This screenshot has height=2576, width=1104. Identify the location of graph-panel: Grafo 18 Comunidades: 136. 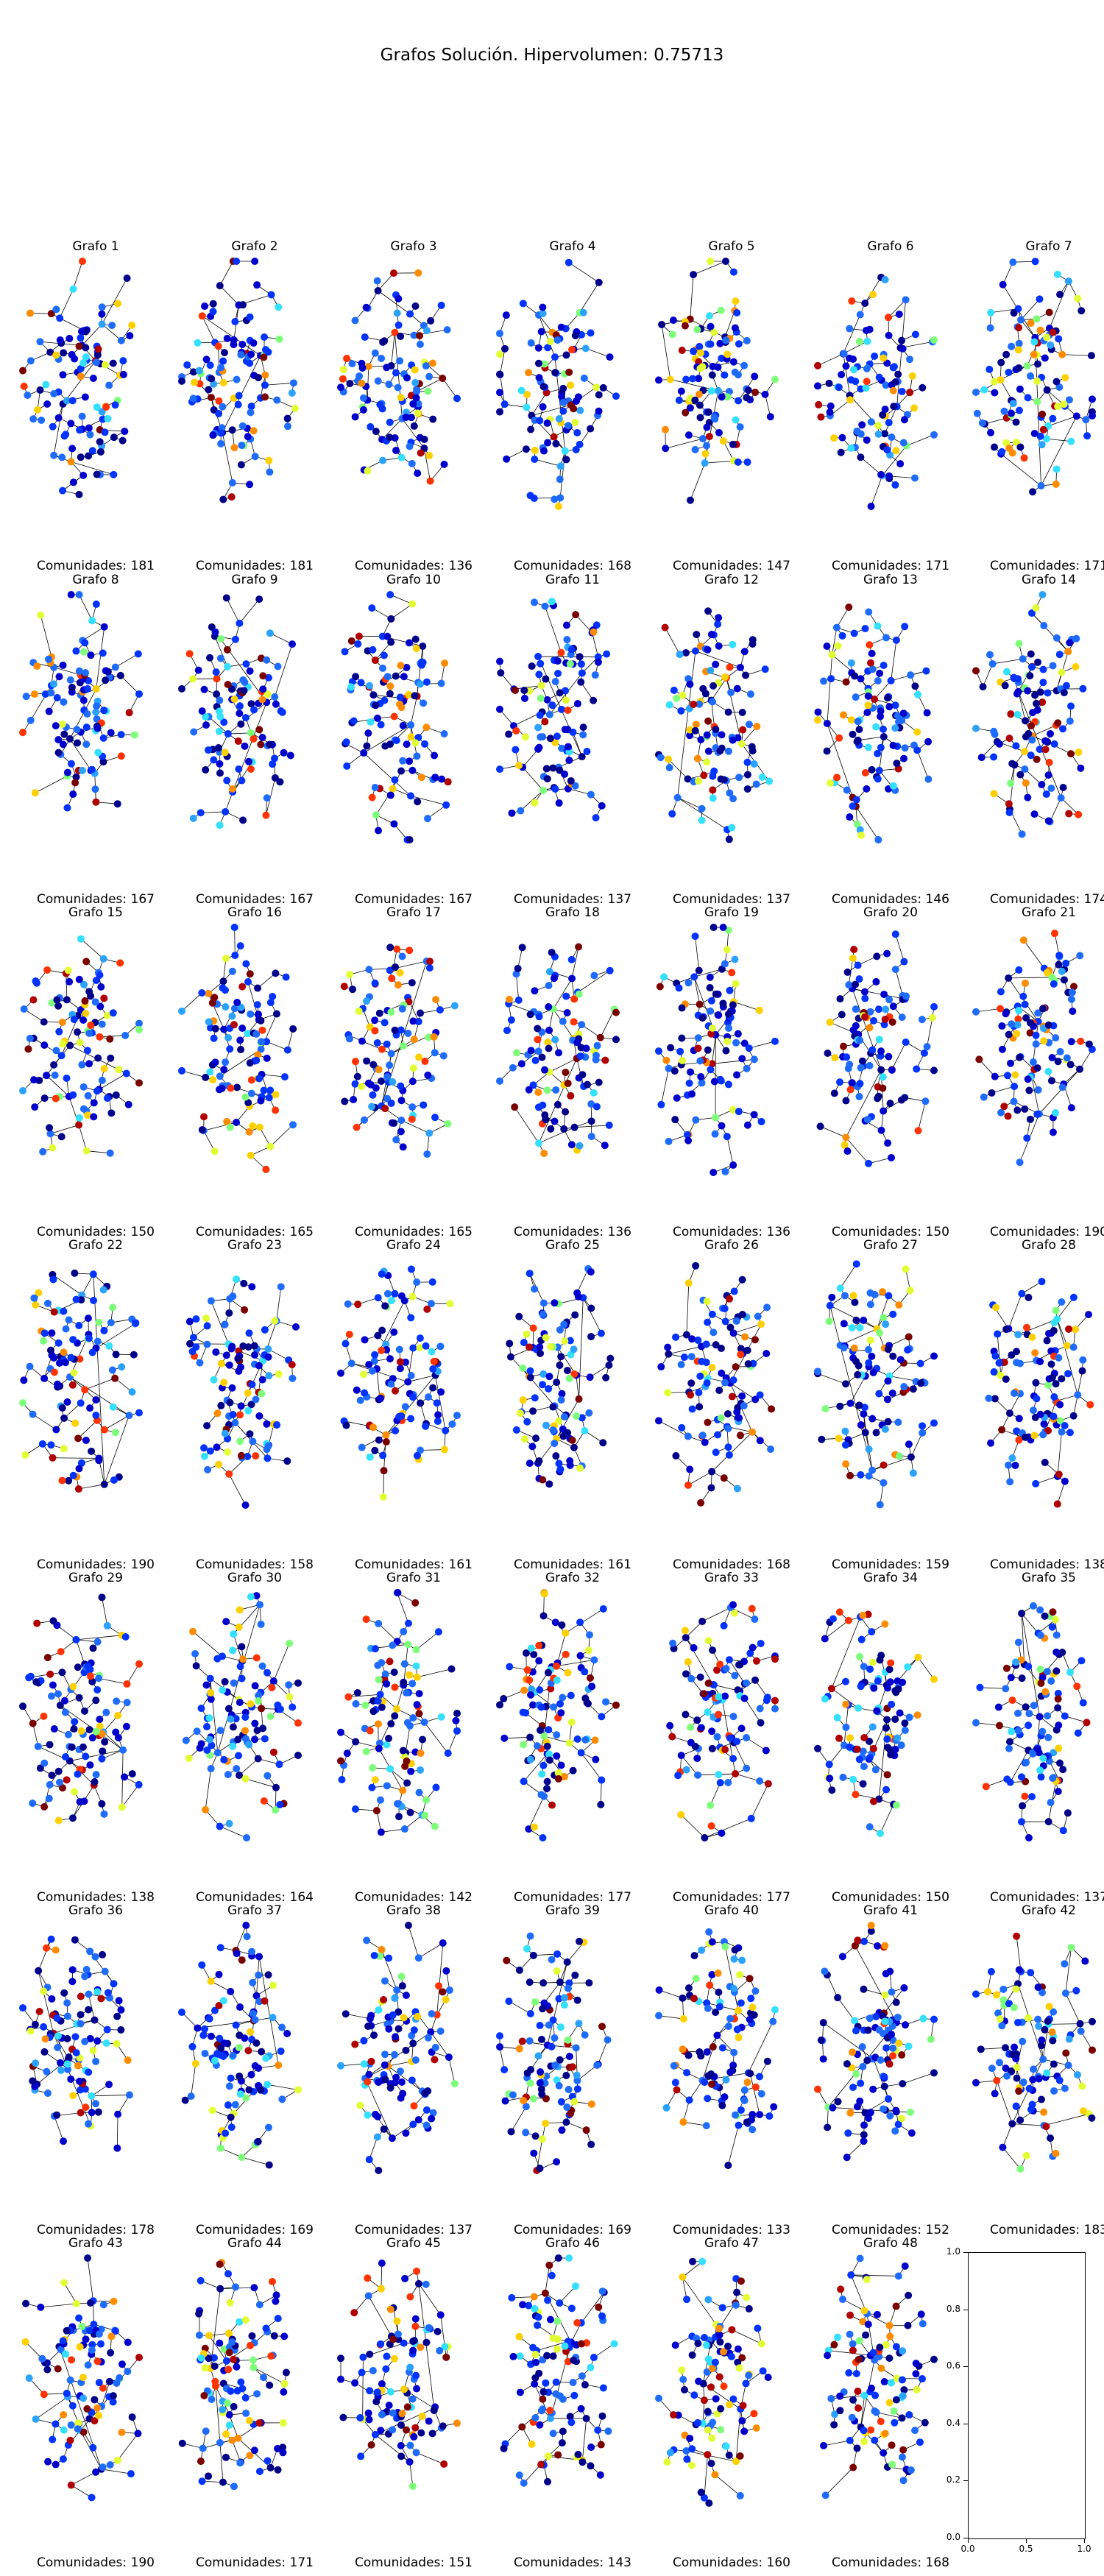
(572, 1072).